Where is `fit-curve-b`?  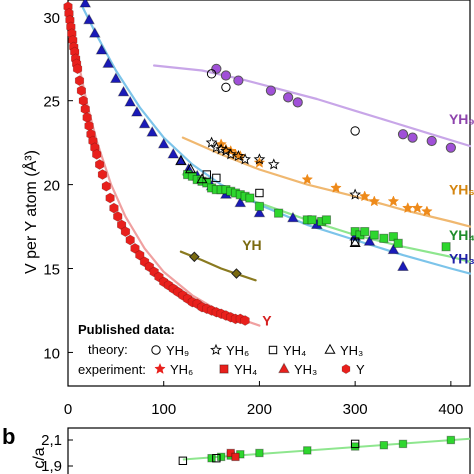 fit-curve-b is located at coordinates (326, 449).